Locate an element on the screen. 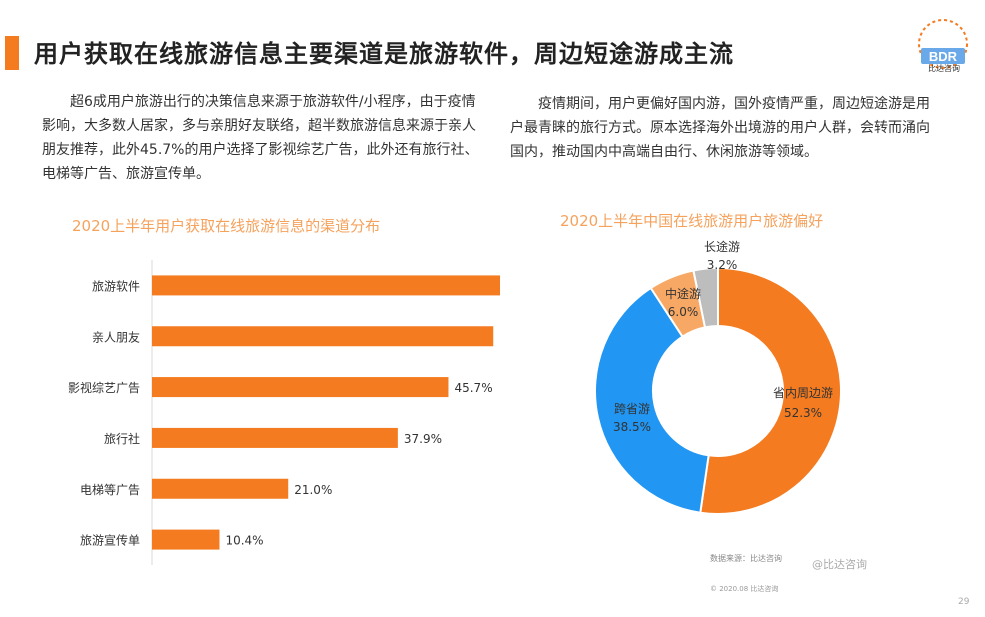 The height and width of the screenshot is (617, 985). bdr-logo-icon: BDR is located at coordinates (943, 44).